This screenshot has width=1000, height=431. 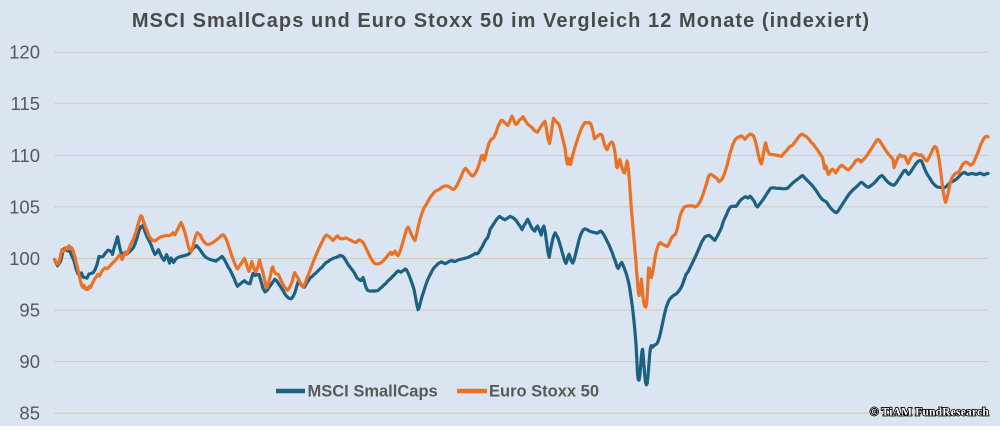 What do you see at coordinates (544, 392) in the screenshot?
I see `svg-text: Euro Stoxx 50` at bounding box center [544, 392].